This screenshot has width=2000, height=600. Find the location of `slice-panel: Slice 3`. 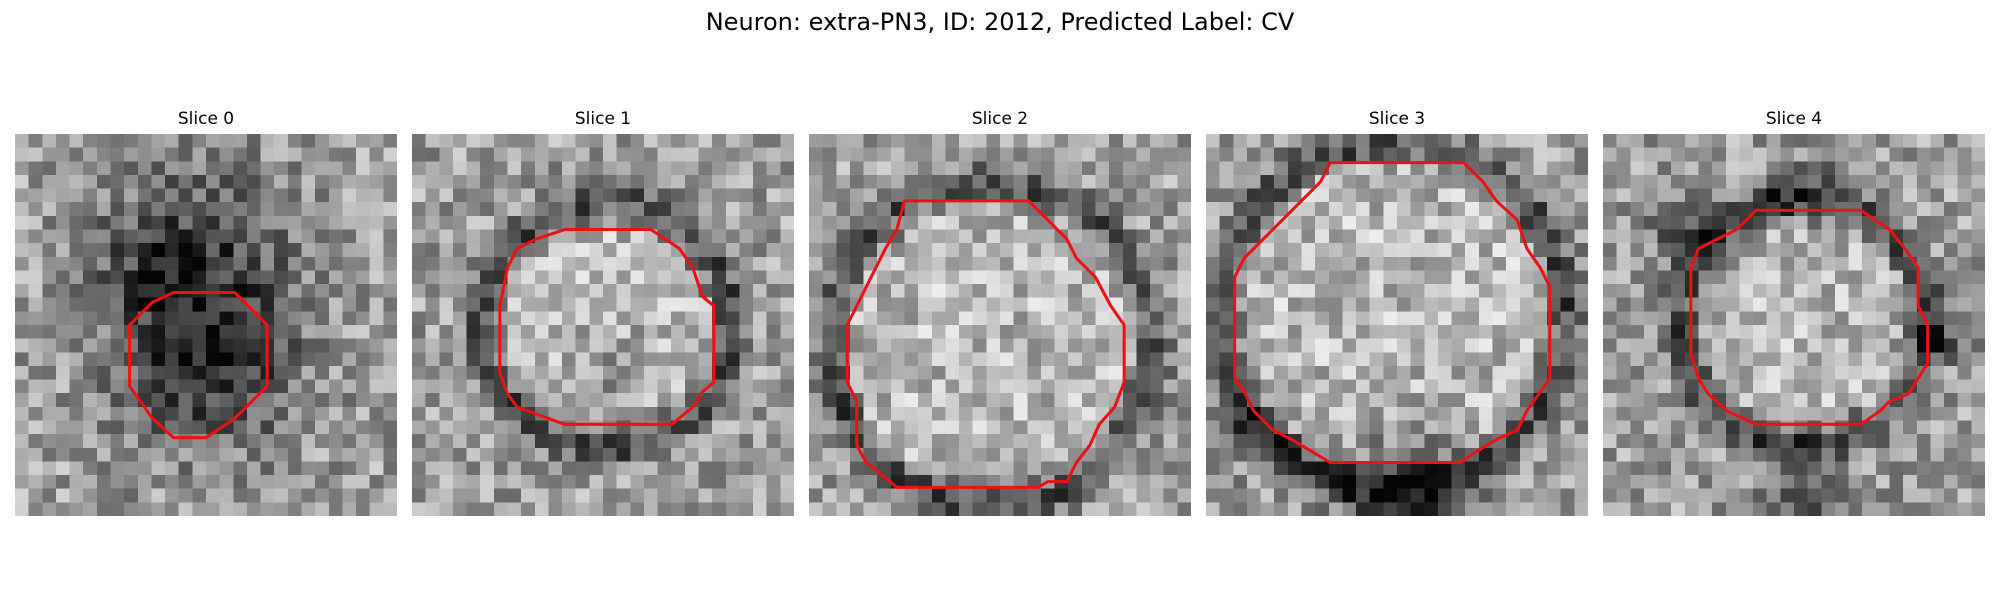

slice-panel: Slice 3 is located at coordinates (1397, 312).